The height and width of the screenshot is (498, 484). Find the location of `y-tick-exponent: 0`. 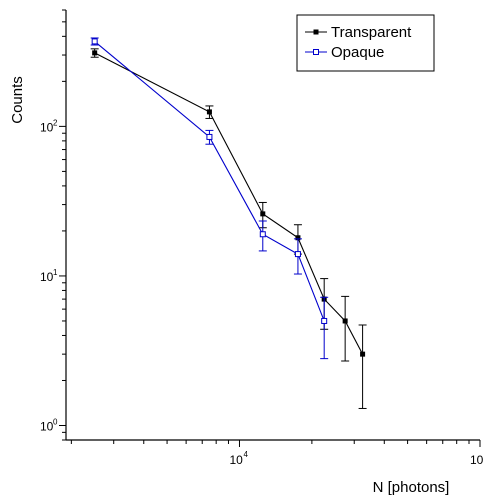

y-tick-exponent: 0 is located at coordinates (55, 422).